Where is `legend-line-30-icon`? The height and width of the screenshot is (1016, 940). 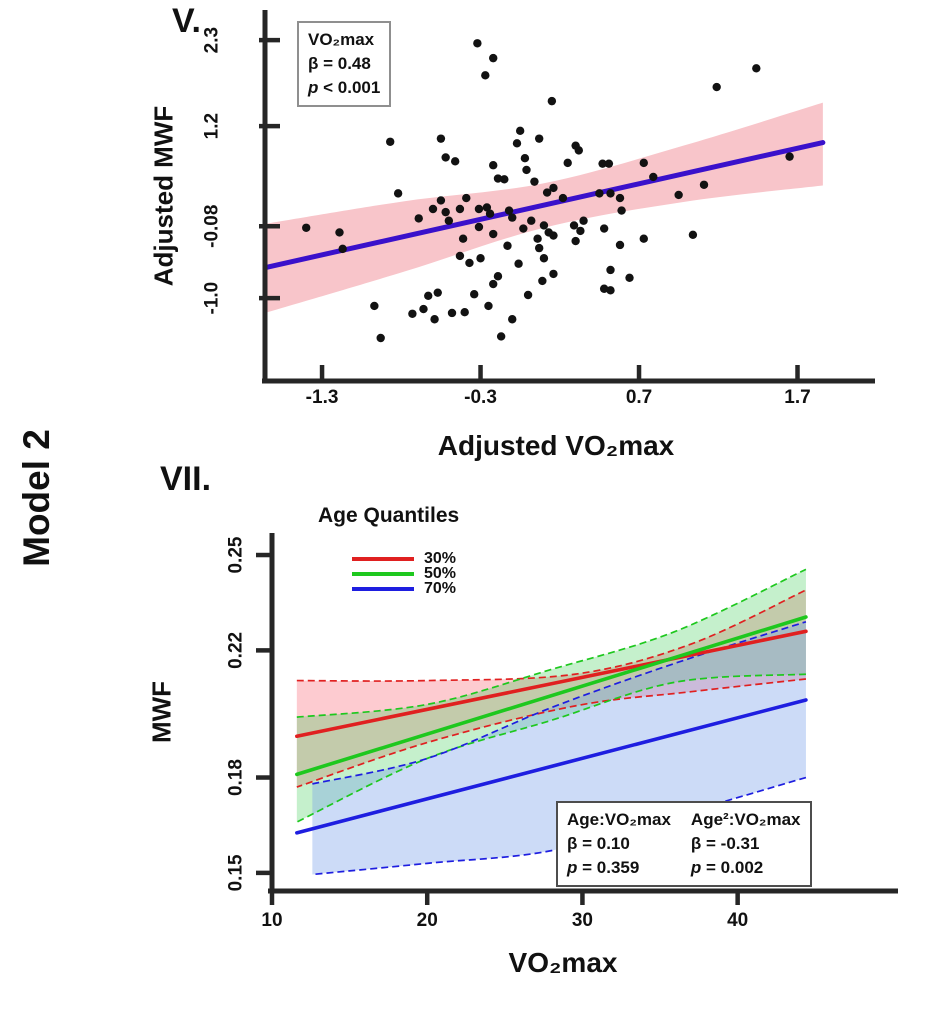
legend-line-30-icon is located at coordinates (383, 559).